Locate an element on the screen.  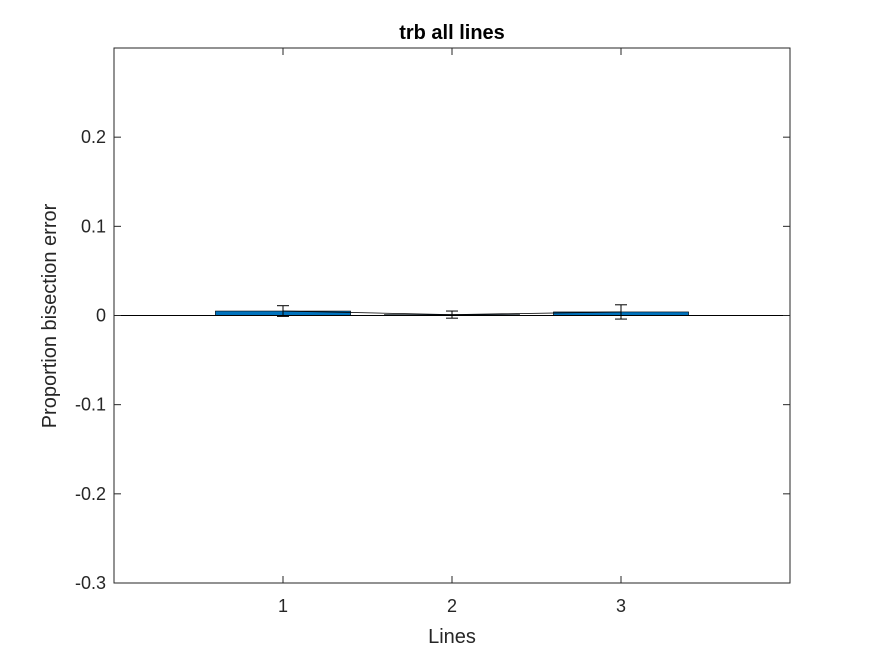
chart-title: trb all lines is located at coordinates (452, 33).